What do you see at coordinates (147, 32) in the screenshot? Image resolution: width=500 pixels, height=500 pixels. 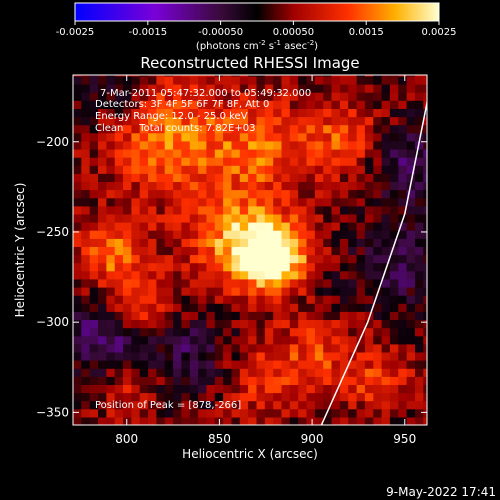 I see `colorbar-tick-label: -0.0015` at bounding box center [147, 32].